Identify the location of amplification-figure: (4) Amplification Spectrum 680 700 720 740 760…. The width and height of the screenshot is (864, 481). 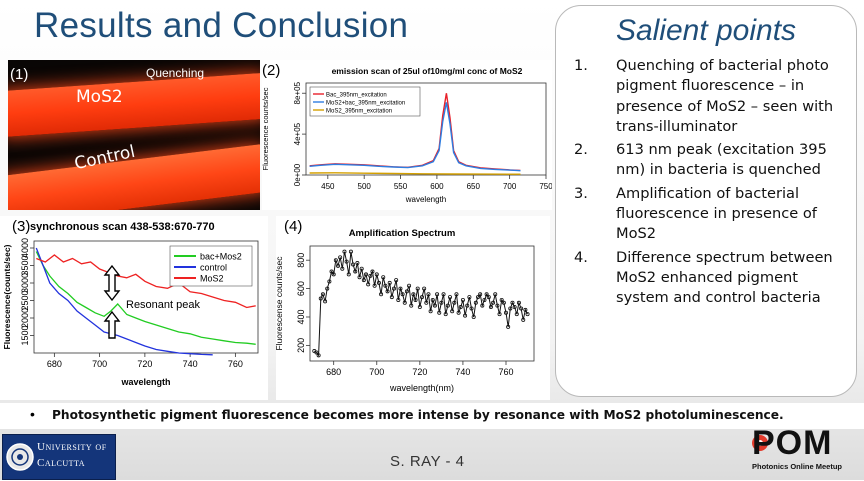
(412, 308).